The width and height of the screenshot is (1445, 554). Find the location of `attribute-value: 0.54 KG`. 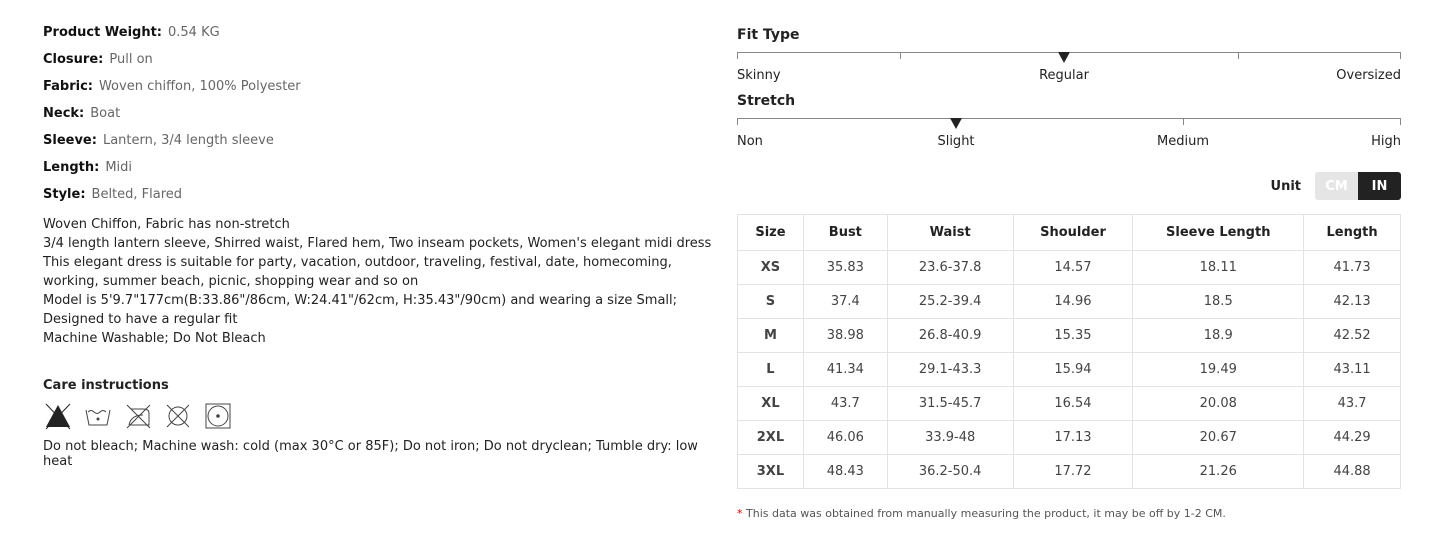

attribute-value: 0.54 KG is located at coordinates (194, 32).